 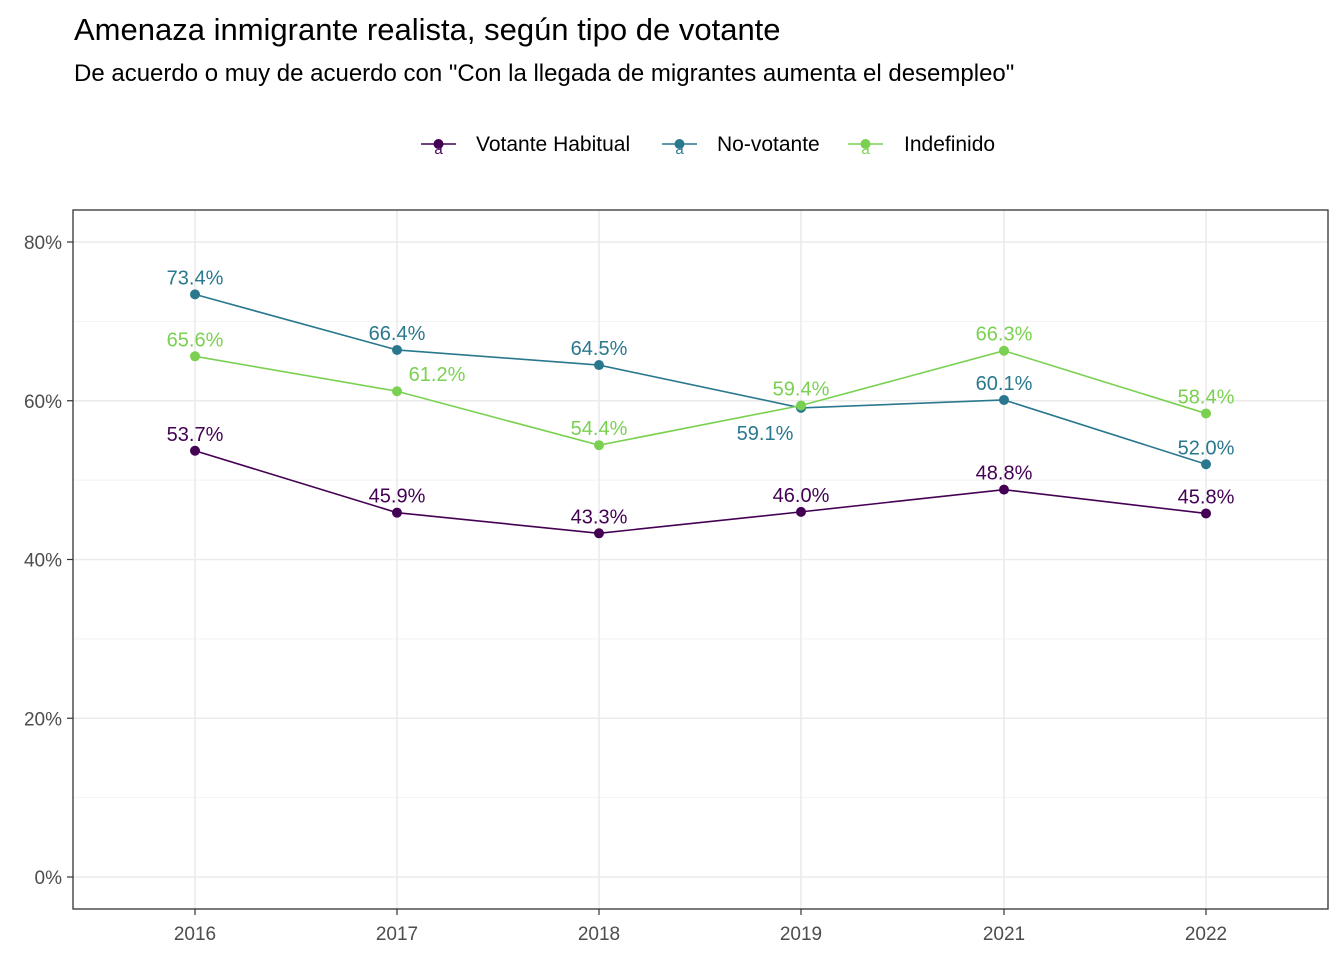 What do you see at coordinates (768, 144) in the screenshot?
I see `legend-label: No-votante` at bounding box center [768, 144].